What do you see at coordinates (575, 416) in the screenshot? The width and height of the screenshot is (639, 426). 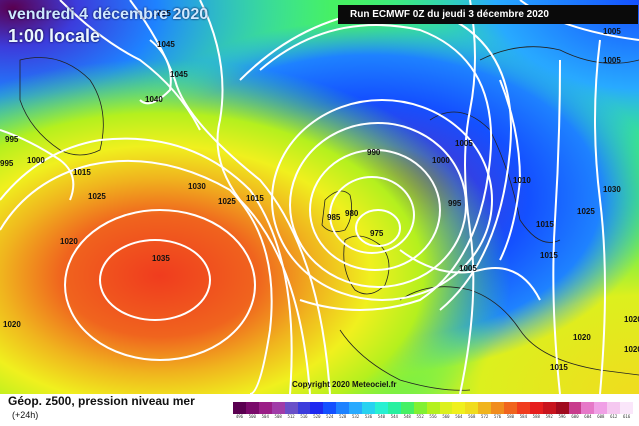 I see `scale-tick: 600` at bounding box center [575, 416].